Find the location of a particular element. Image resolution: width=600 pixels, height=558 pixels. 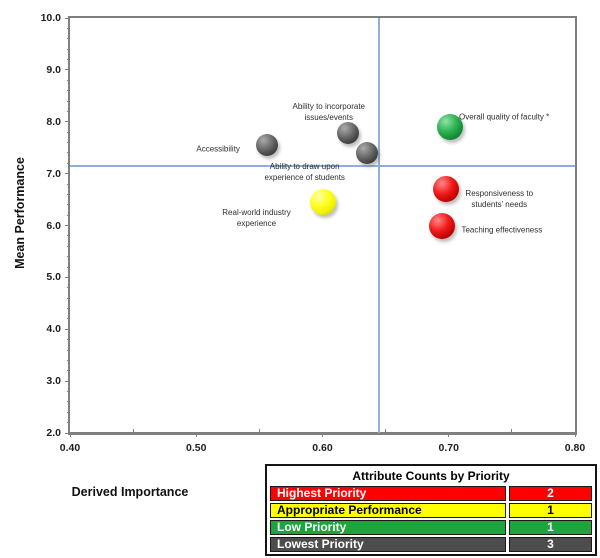

priority-label: Highest Priority is located at coordinates (388, 493).